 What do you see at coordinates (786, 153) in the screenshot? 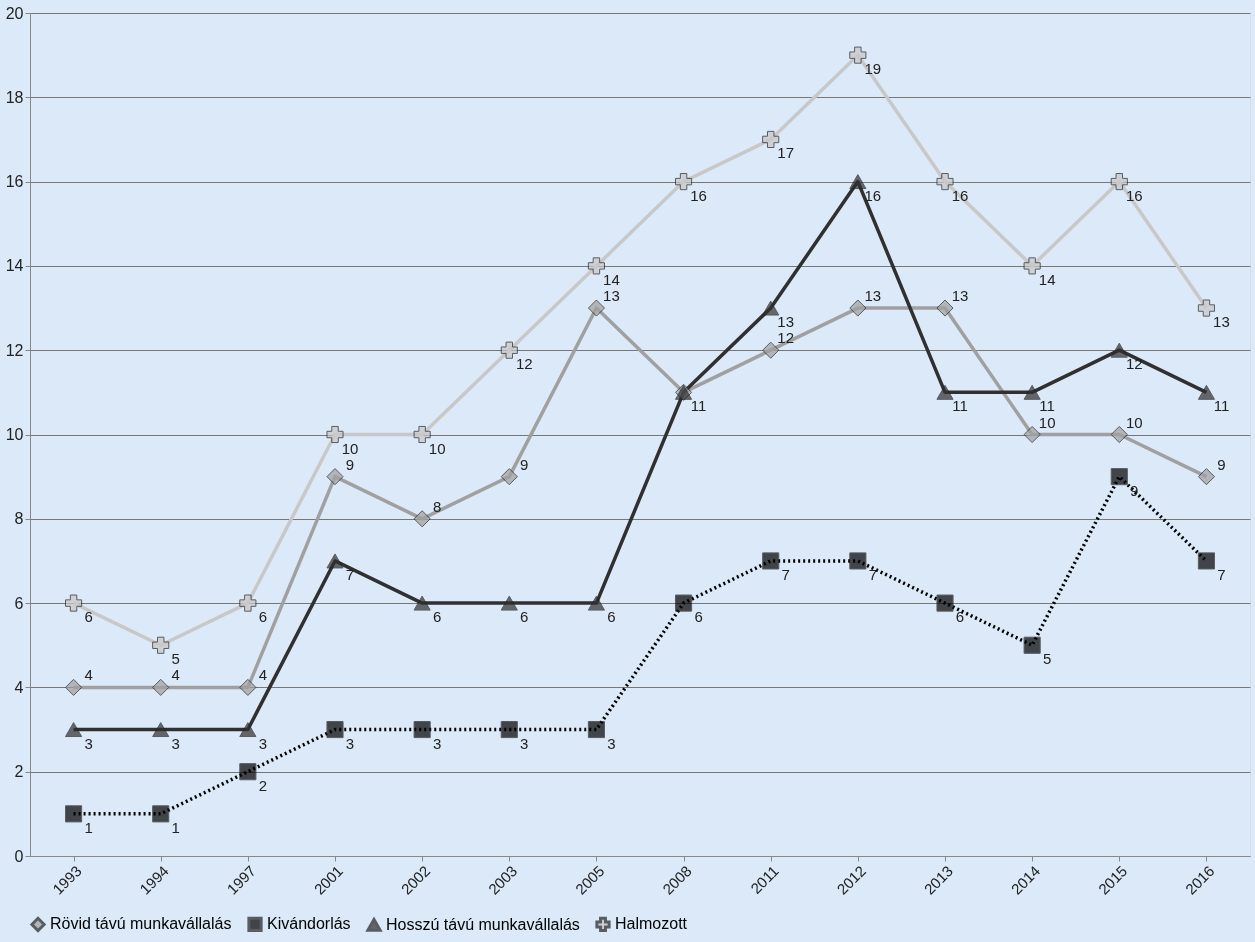
I see `data-label: 17` at bounding box center [786, 153].